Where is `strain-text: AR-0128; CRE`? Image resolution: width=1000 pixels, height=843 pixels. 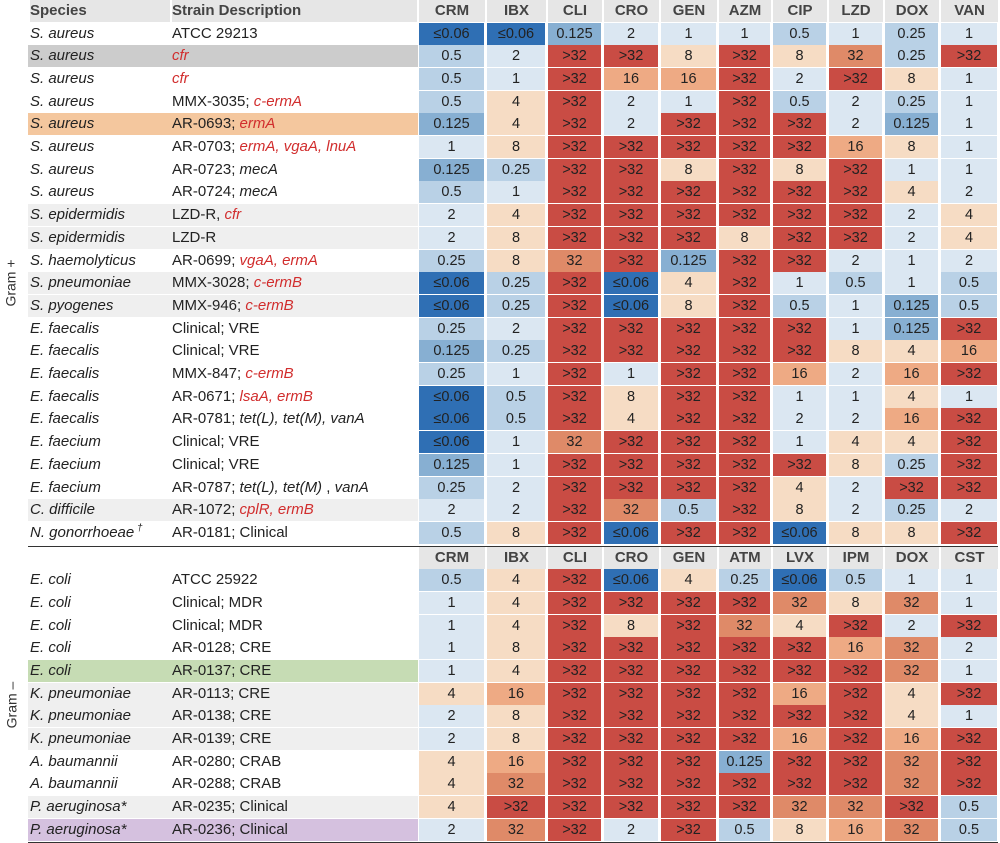
strain-text: AR-0128; CRE is located at coordinates (222, 648).